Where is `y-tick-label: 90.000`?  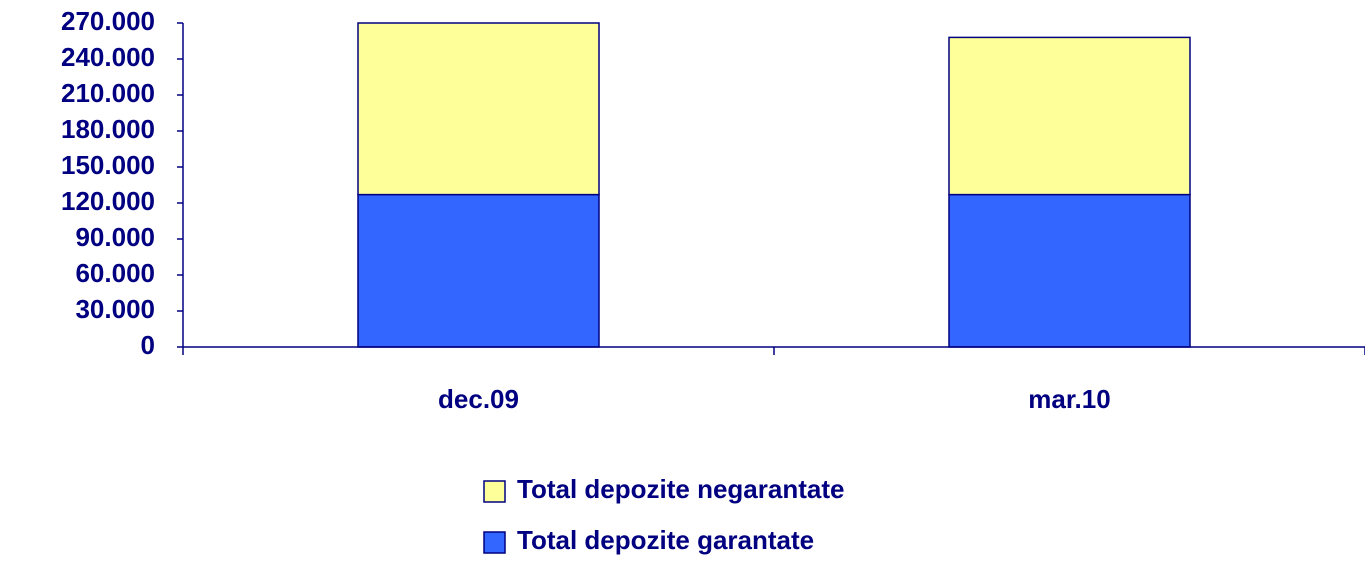 y-tick-label: 90.000 is located at coordinates (115, 237).